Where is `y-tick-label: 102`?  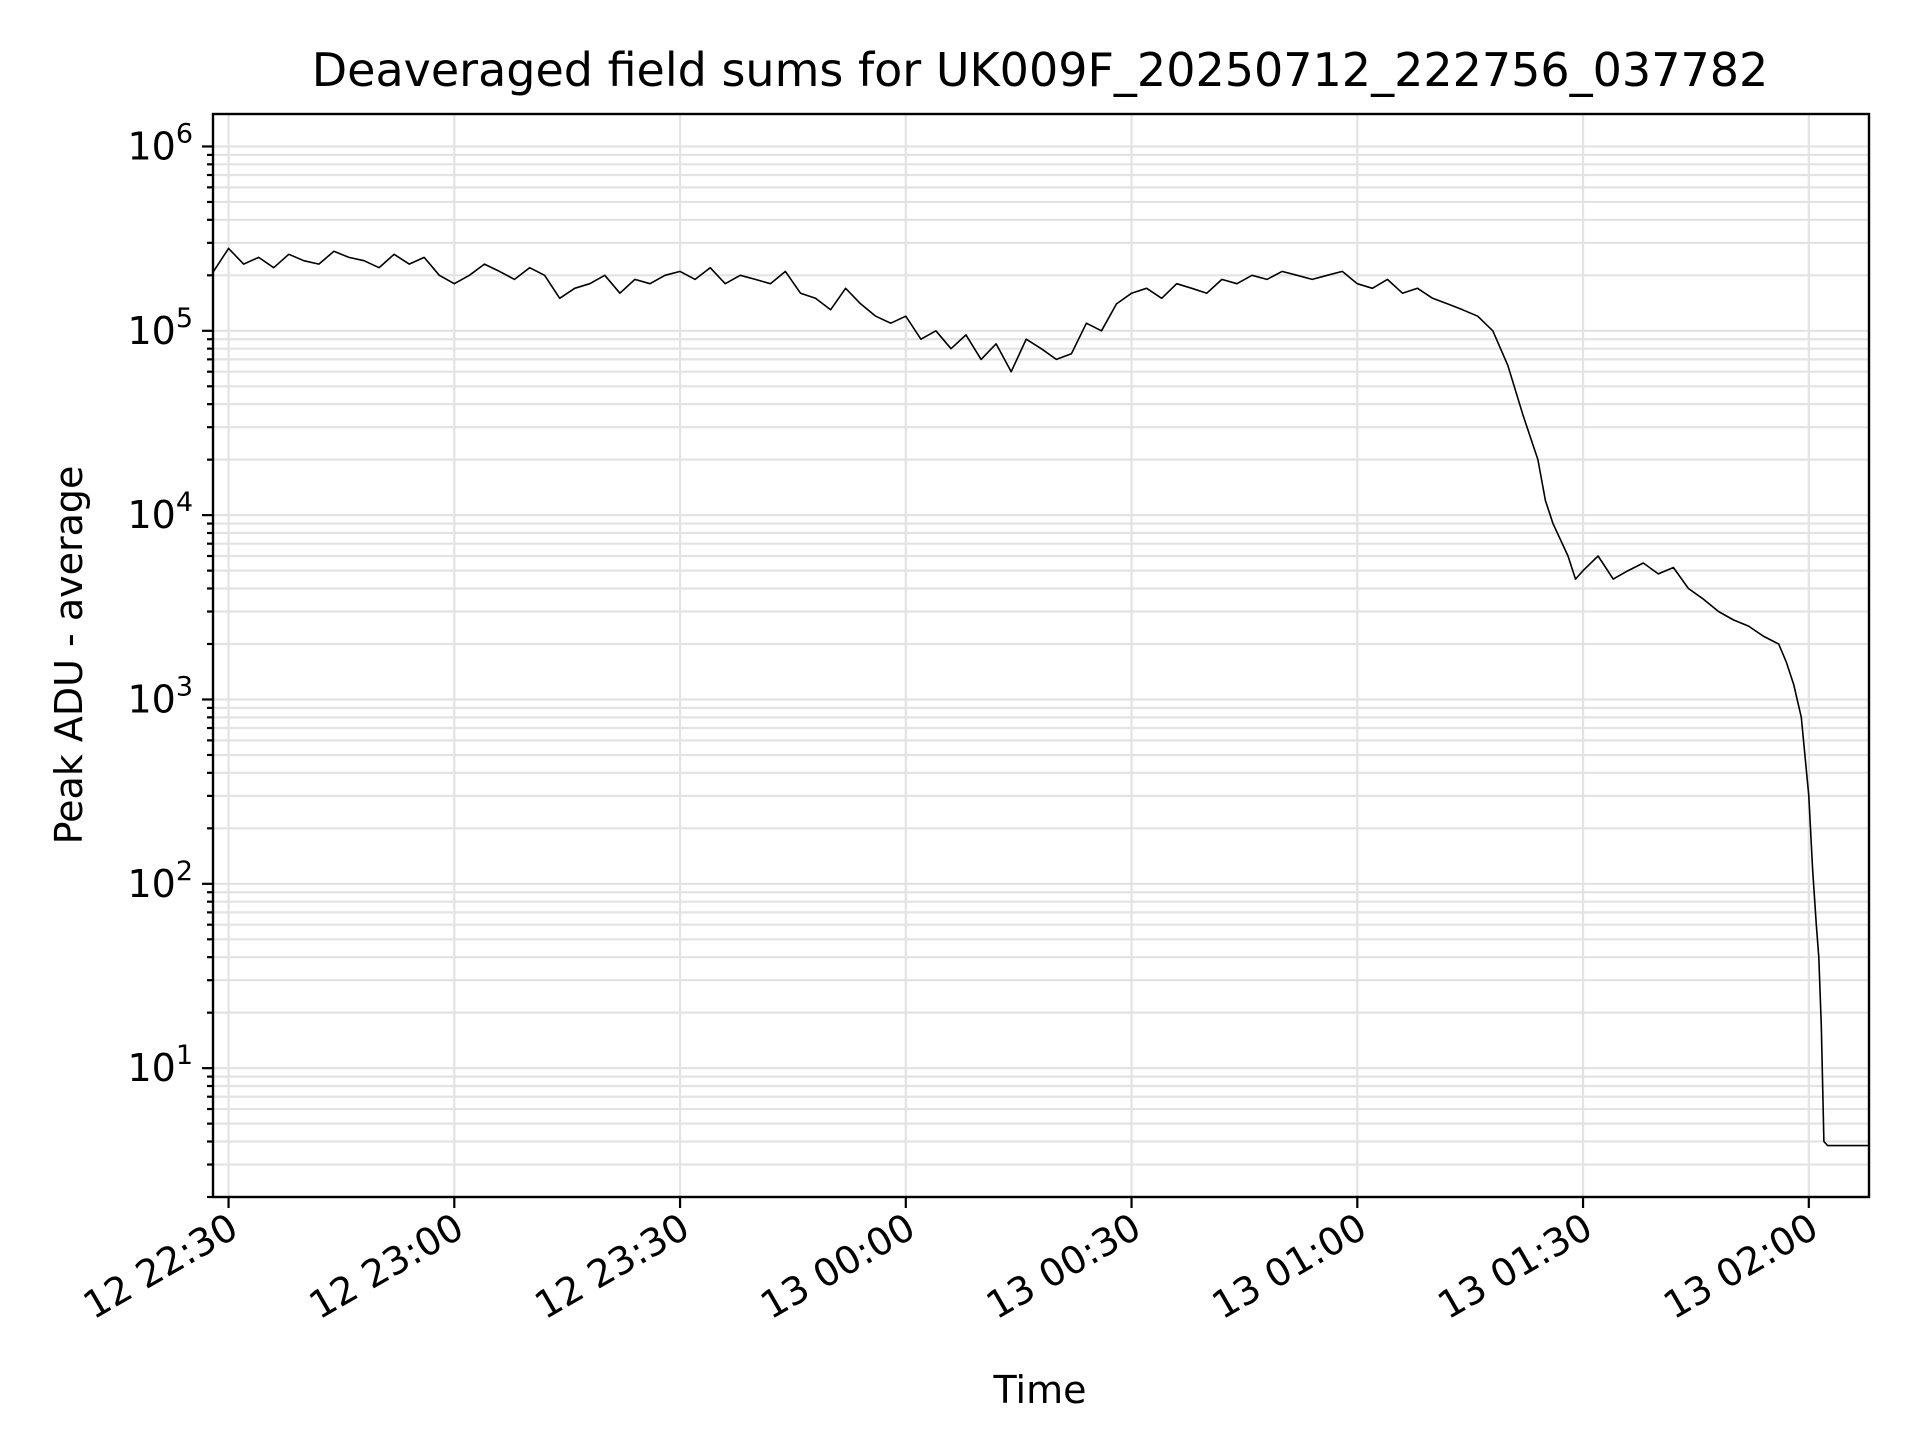 y-tick-label: 102 is located at coordinates (160, 881).